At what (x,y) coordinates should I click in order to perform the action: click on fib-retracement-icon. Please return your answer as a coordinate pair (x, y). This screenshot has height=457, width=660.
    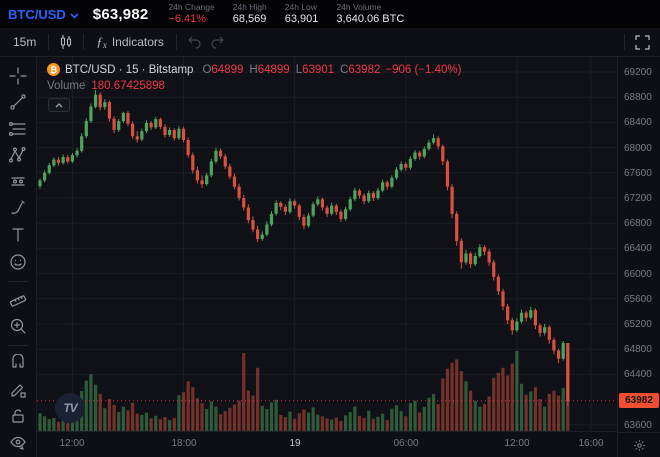
    Looking at the image, I should click on (18, 128).